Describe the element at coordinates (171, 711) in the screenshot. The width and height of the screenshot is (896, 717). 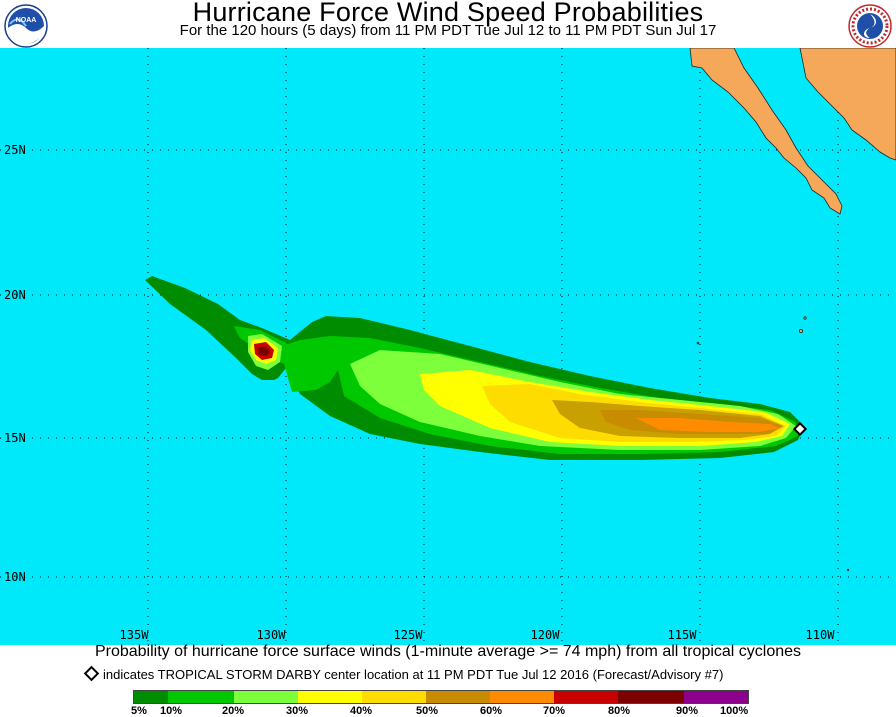
I see `legend-tick-10: 10%` at that location.